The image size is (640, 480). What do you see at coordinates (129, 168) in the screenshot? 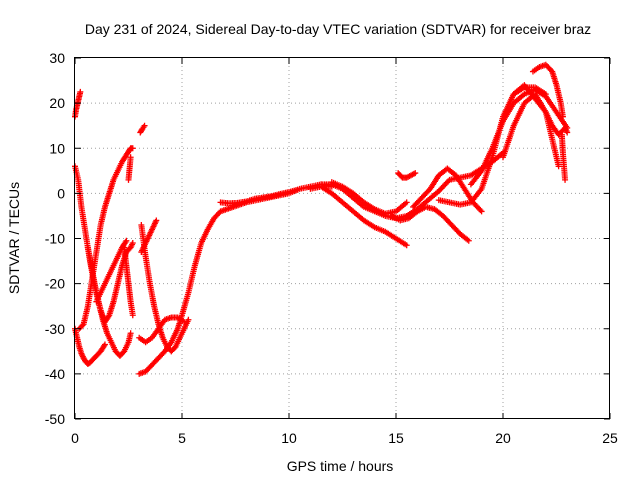
I see `series-hi-d` at bounding box center [129, 168].